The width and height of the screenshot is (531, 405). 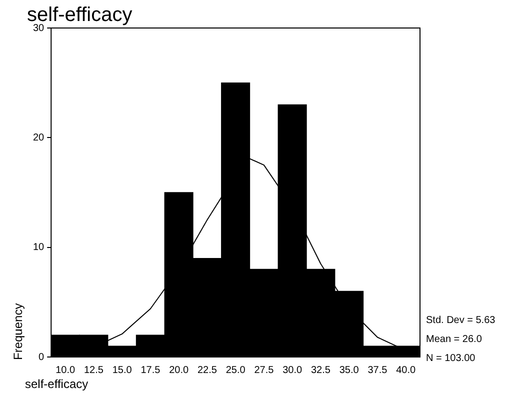 What do you see at coordinates (41, 357) in the screenshot?
I see `y-tick-label: 0` at bounding box center [41, 357].